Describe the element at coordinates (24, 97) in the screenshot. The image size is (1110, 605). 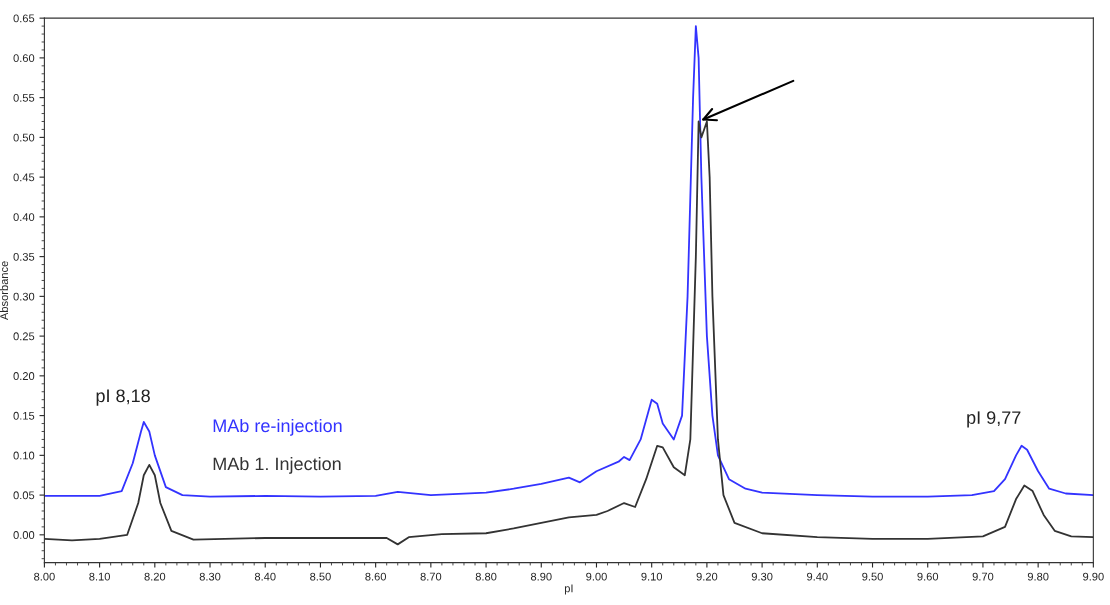
I see `y-tick-label: 0.55` at that location.